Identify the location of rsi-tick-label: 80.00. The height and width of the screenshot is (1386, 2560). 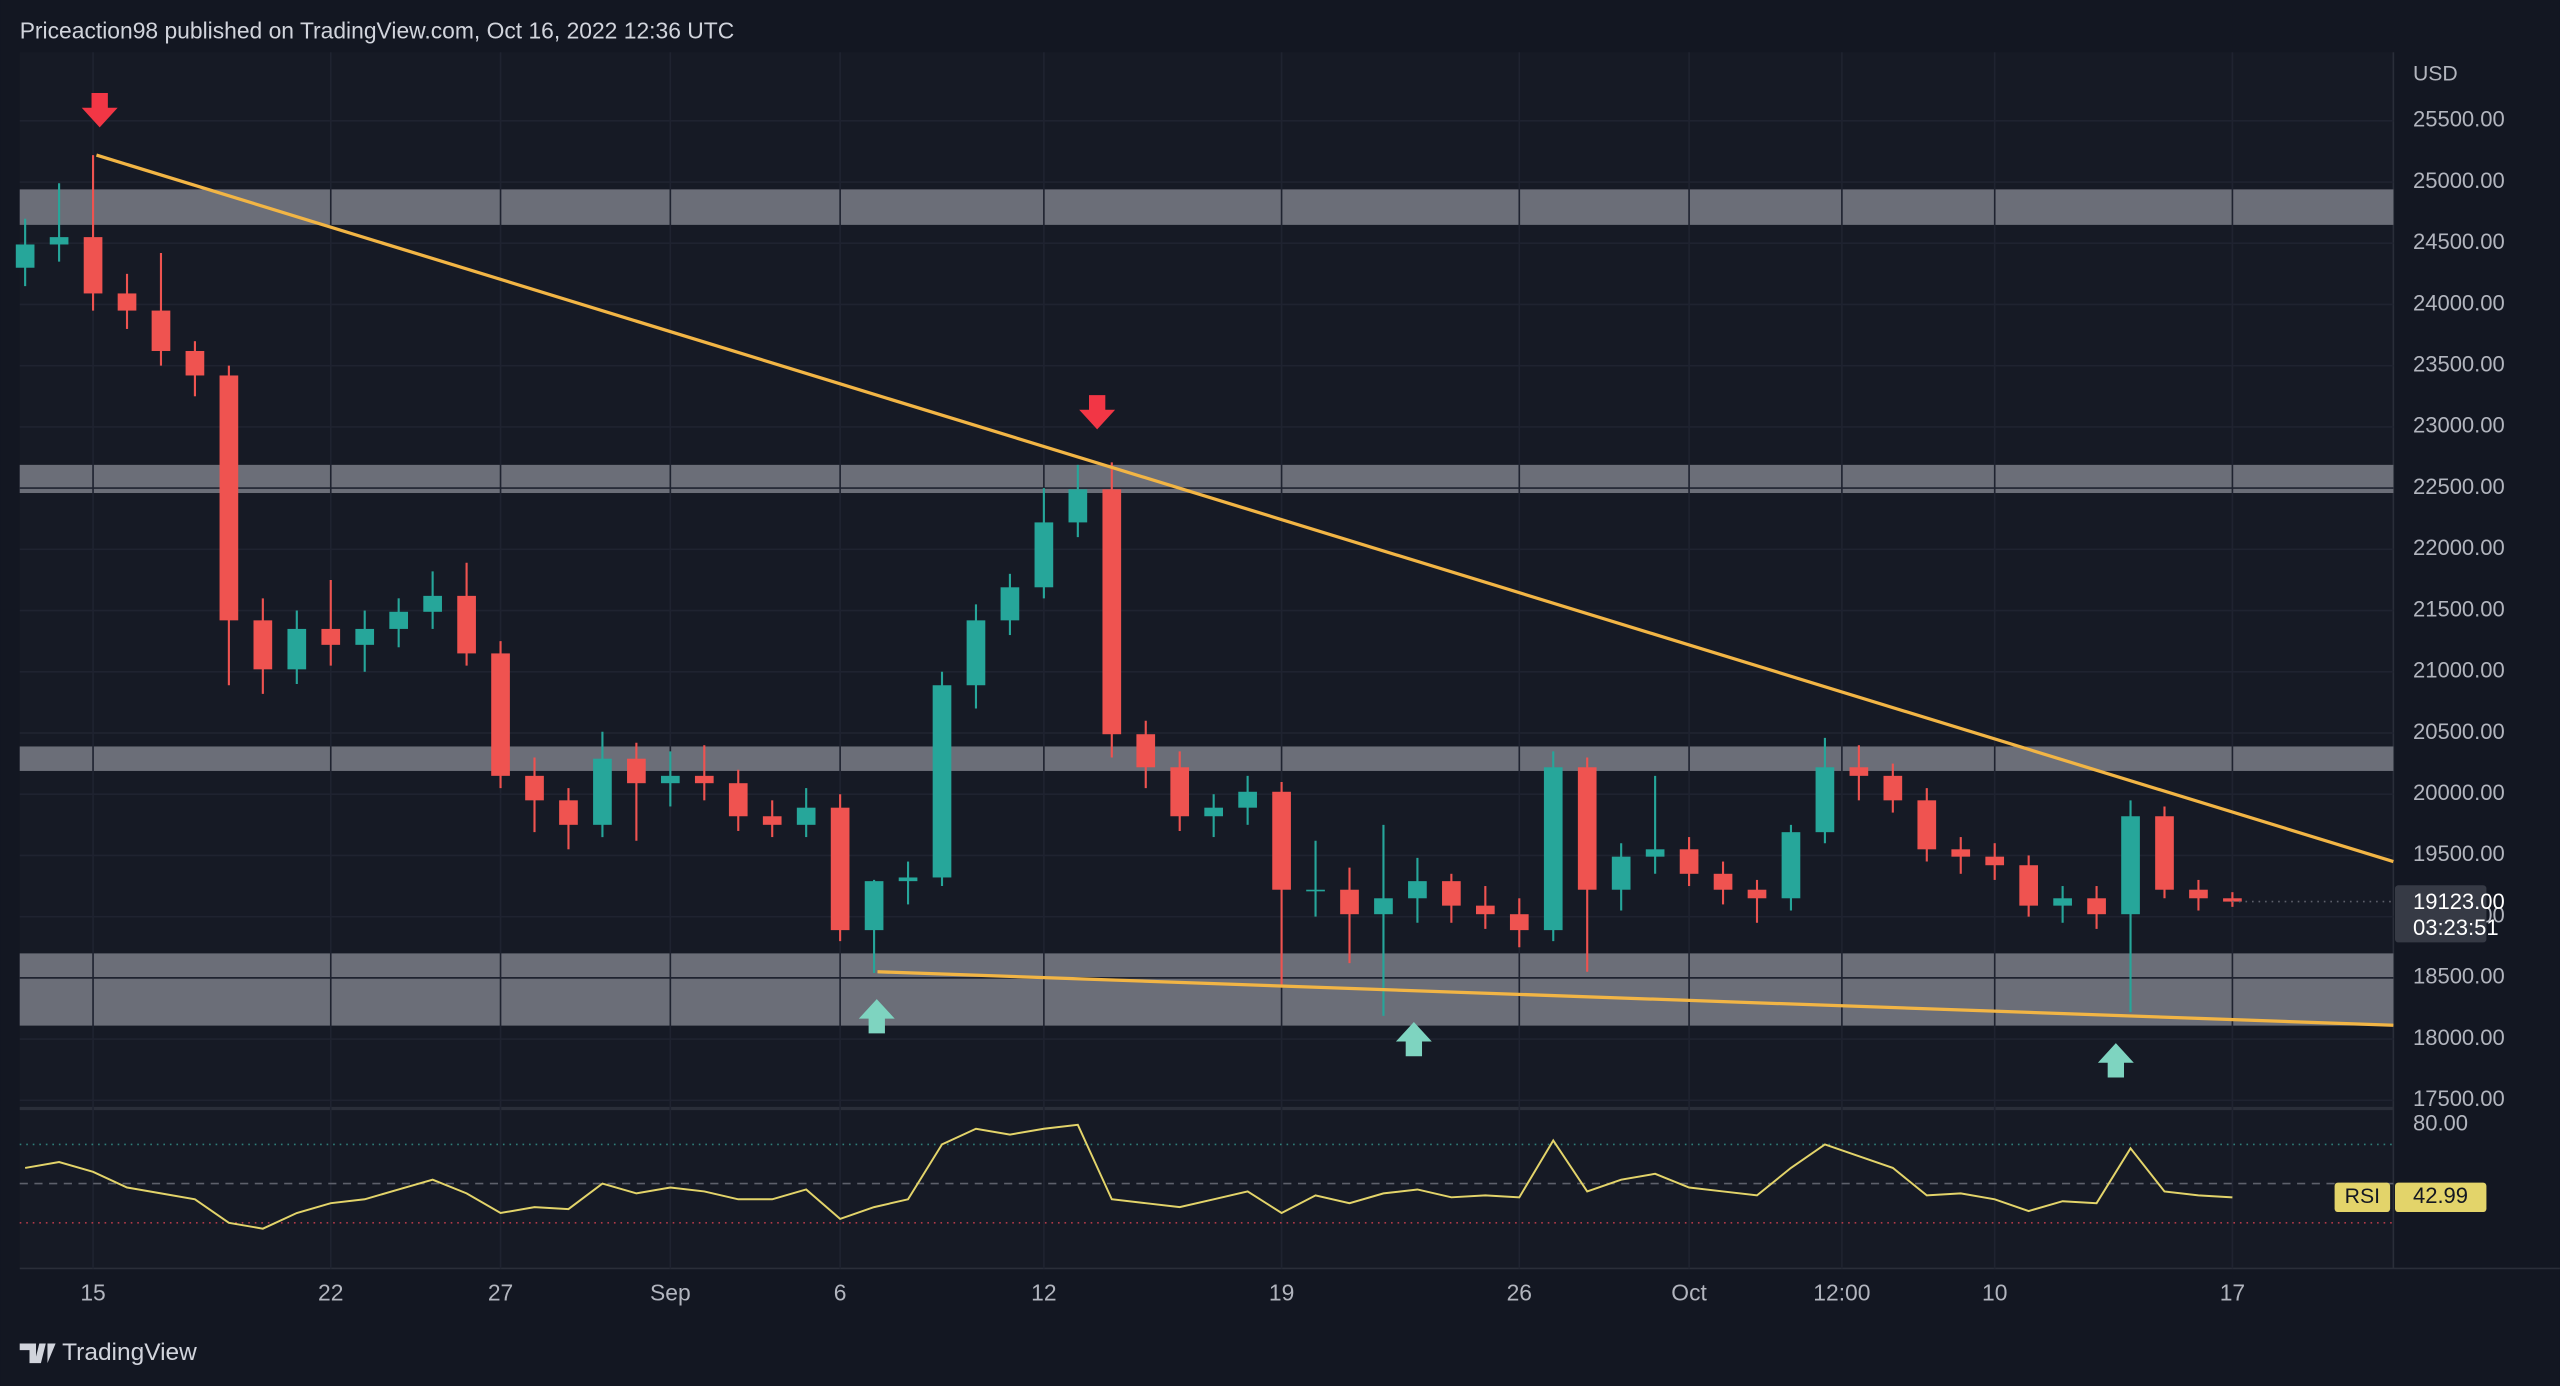
(2440, 1123).